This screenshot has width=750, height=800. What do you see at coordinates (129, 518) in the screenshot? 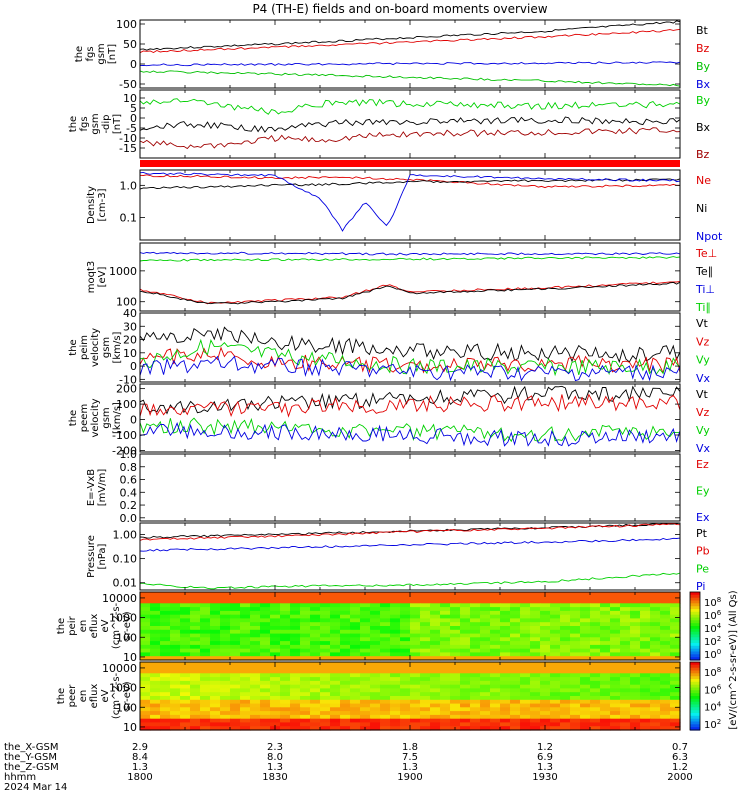
I see `y-tick-label: 0.0` at bounding box center [129, 518].